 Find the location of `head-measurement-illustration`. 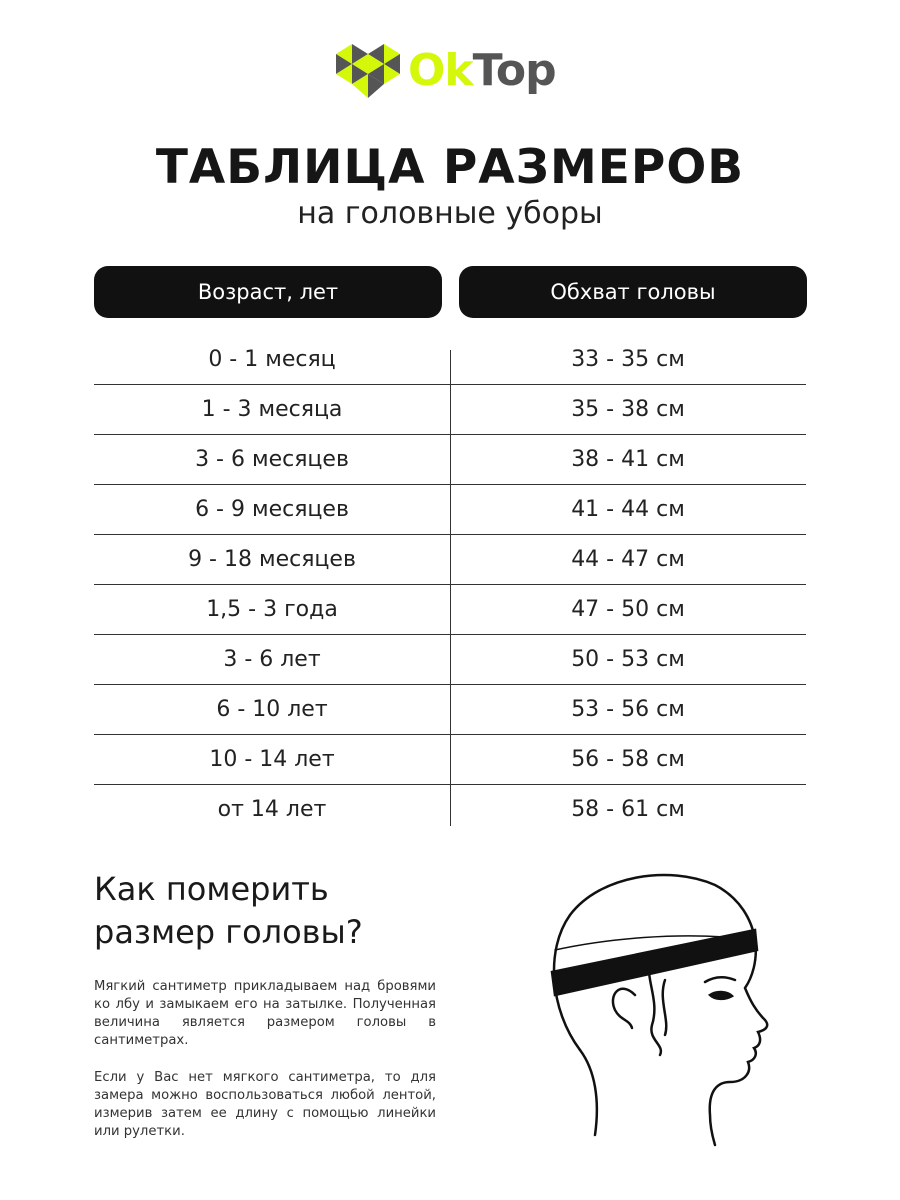

head-measurement-illustration is located at coordinates (659, 1010).